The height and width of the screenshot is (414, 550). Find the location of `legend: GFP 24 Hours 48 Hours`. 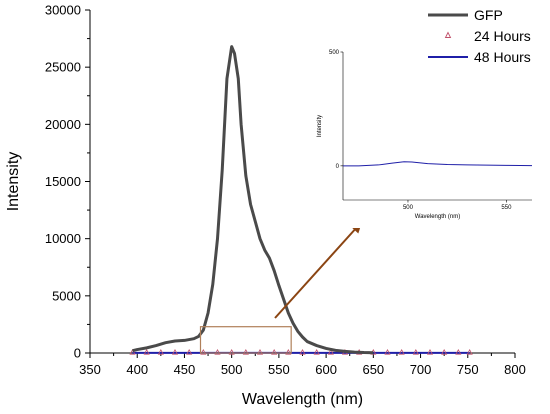

legend: GFP 24 Hours 48 Hours is located at coordinates (479, 36).